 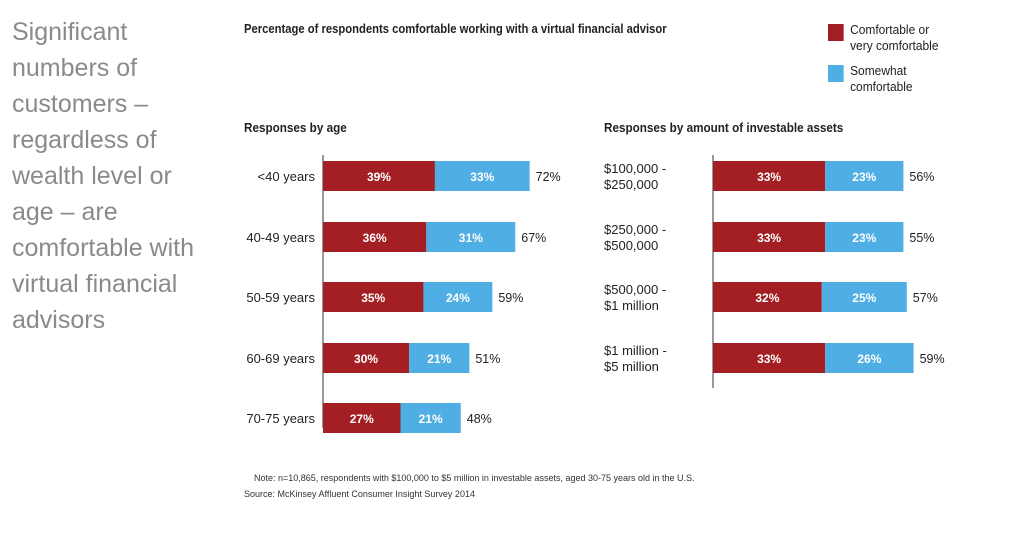 I want to click on data-label: 26%, so click(x=869, y=359).